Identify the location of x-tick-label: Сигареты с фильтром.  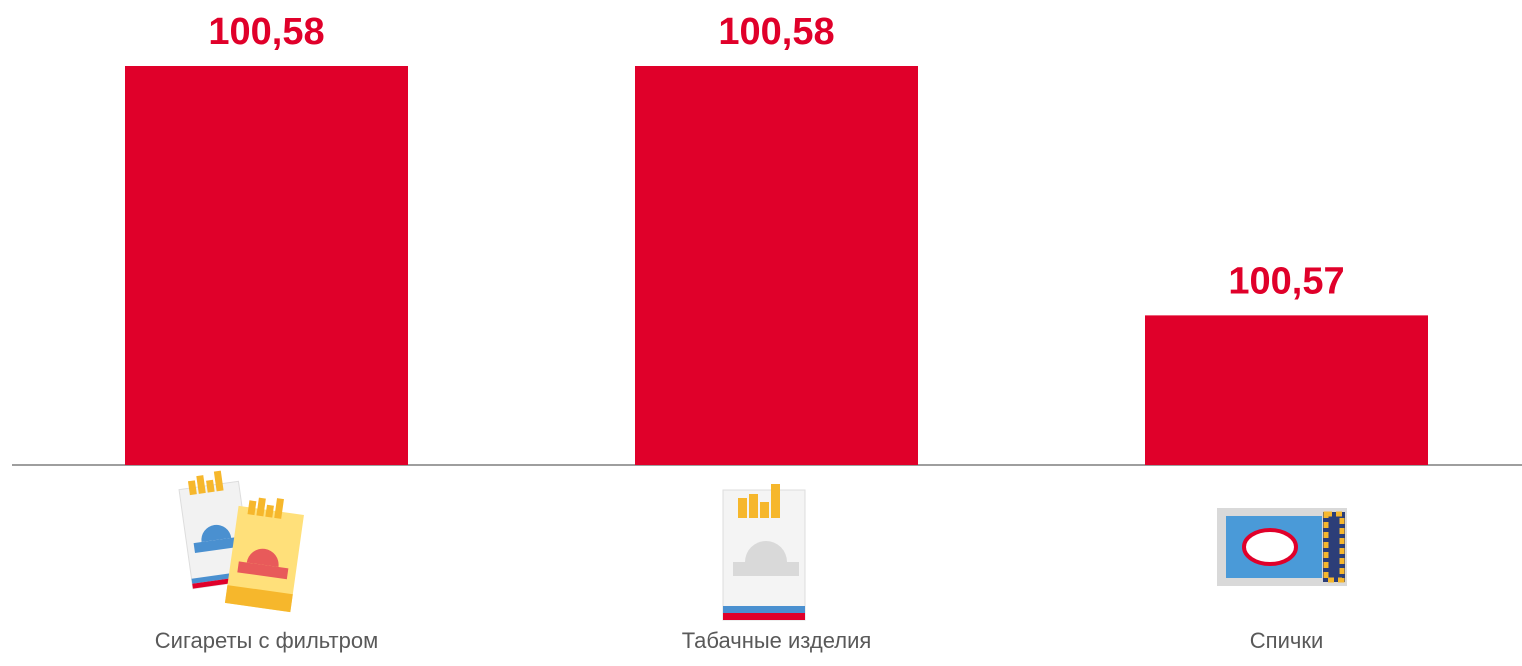
(266, 640).